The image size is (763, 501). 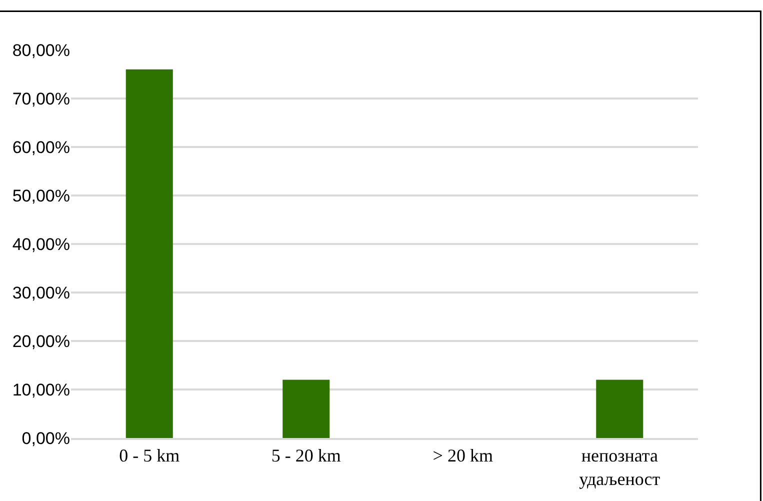 I want to click on y-tick-label: 40,00%, so click(x=41, y=244).